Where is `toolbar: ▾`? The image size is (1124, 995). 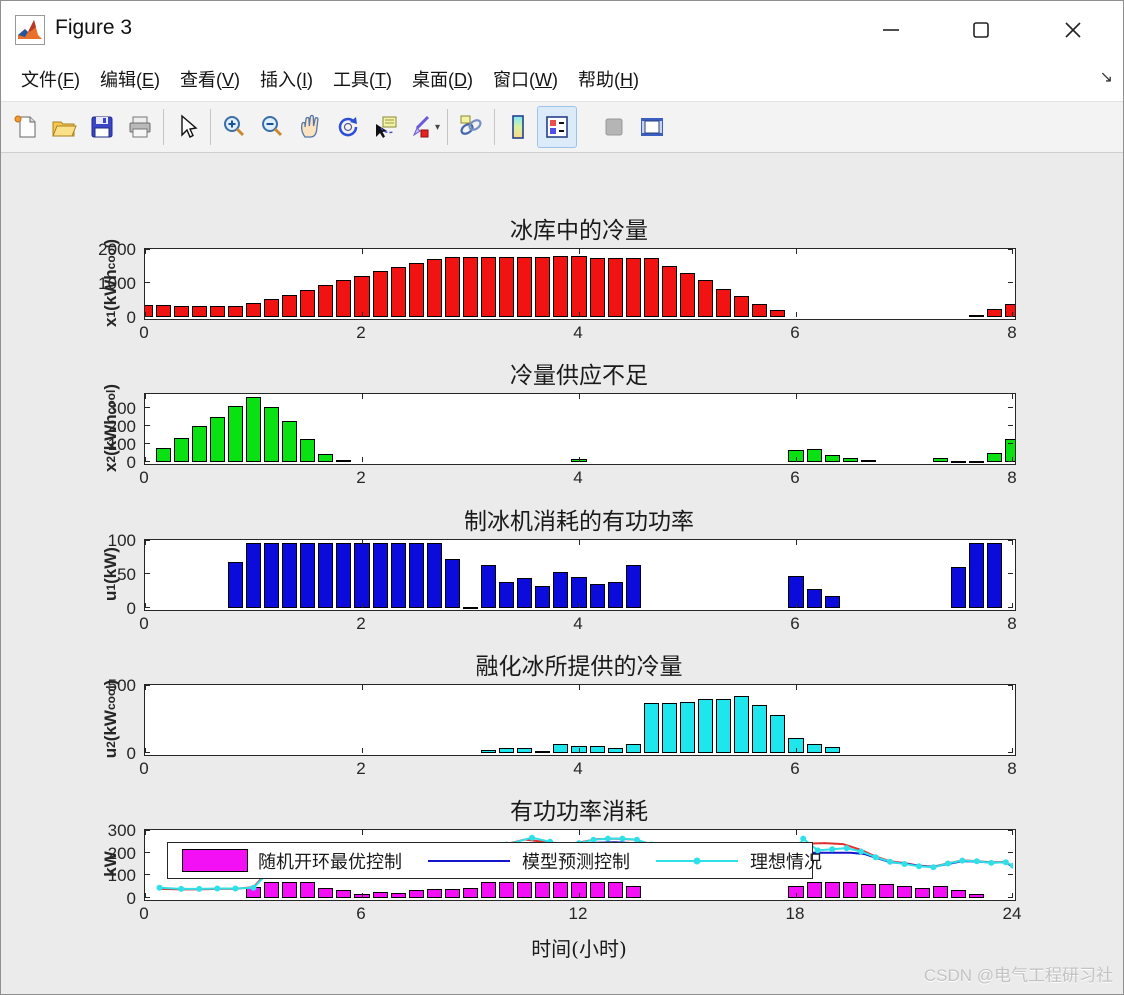 toolbar: ▾ is located at coordinates (562, 127).